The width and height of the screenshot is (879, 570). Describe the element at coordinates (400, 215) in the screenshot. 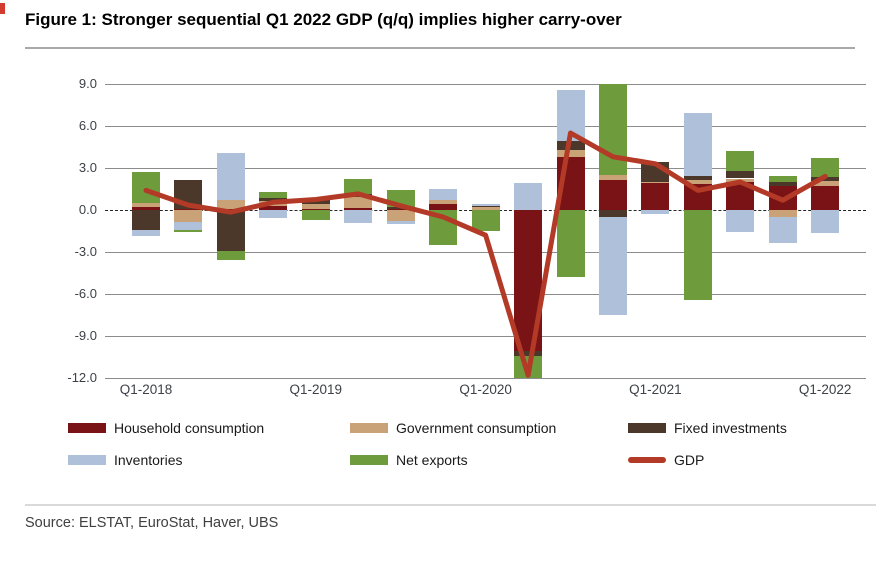

I see `bar-segment-government-consumption-q3-2019` at that location.